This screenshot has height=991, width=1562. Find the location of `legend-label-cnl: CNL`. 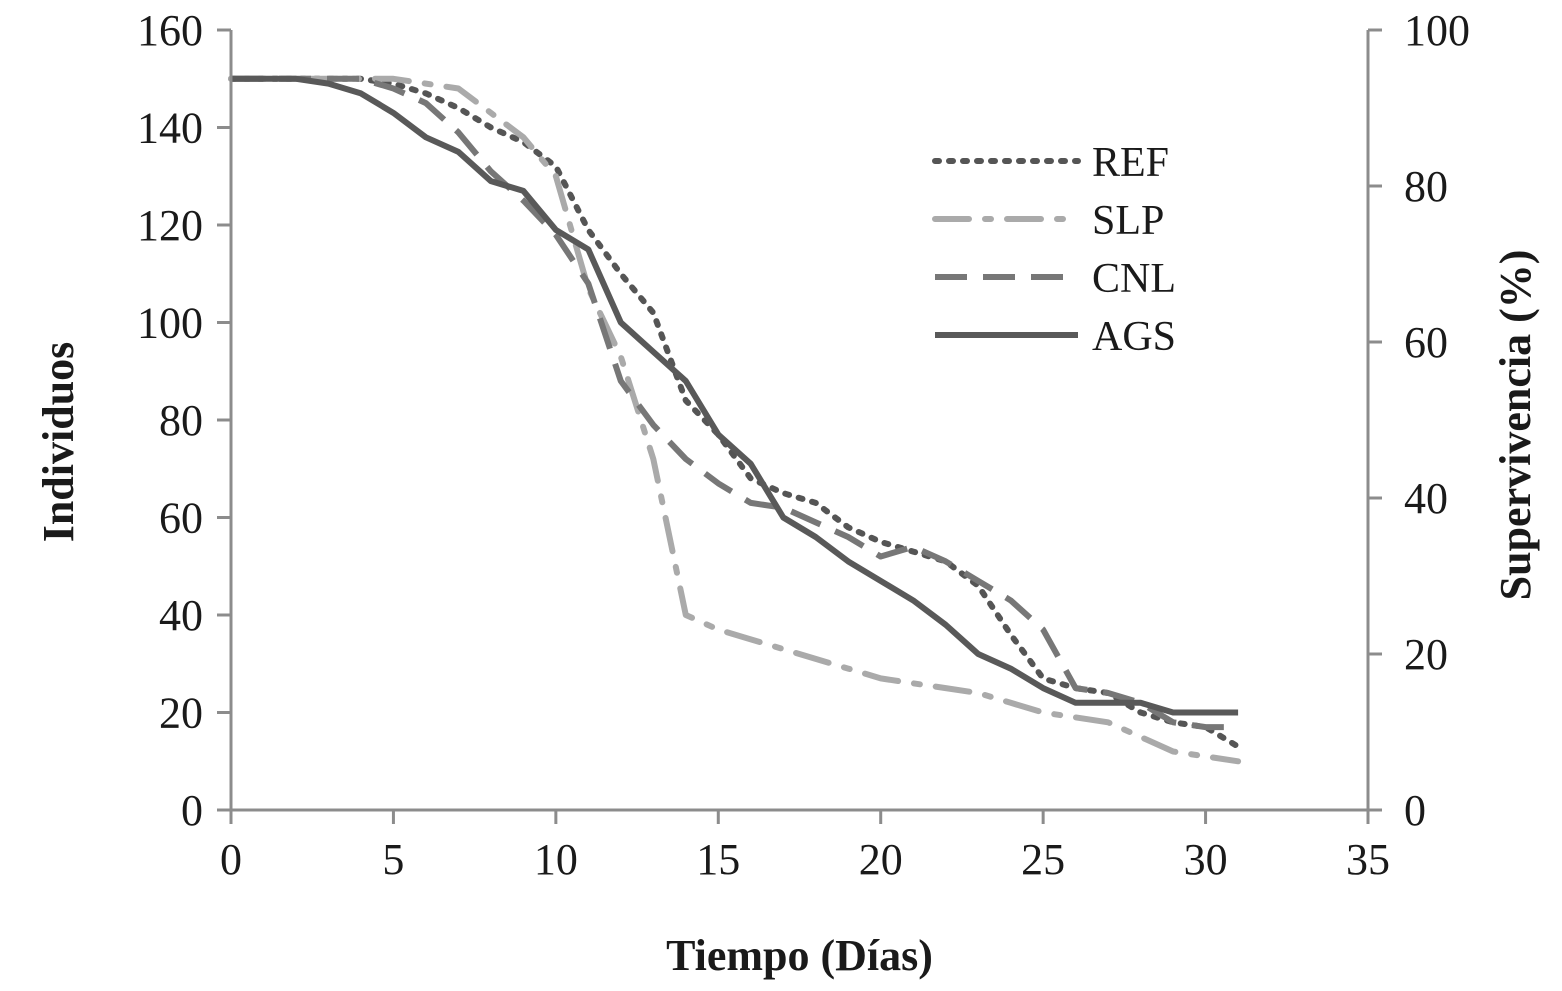

legend-label-cnl: CNL is located at coordinates (1134, 279).